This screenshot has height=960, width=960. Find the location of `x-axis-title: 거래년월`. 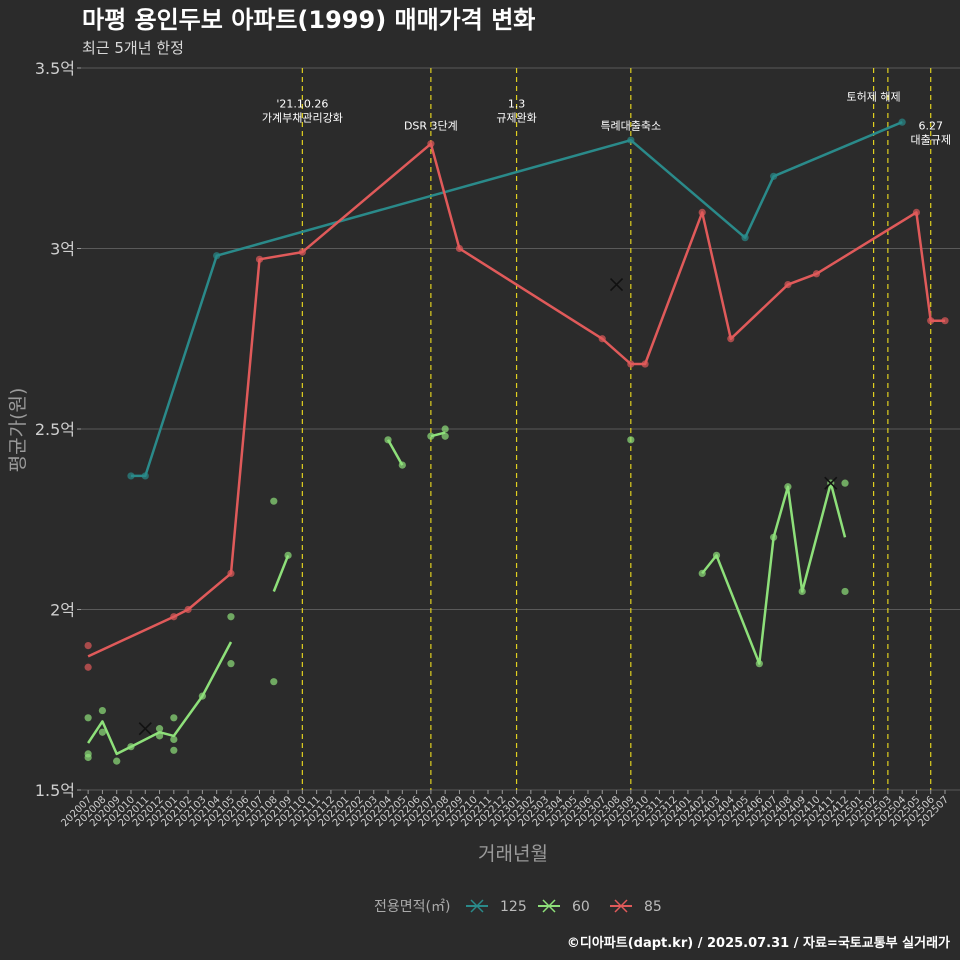

x-axis-title: 거래년월 is located at coordinates (513, 854).